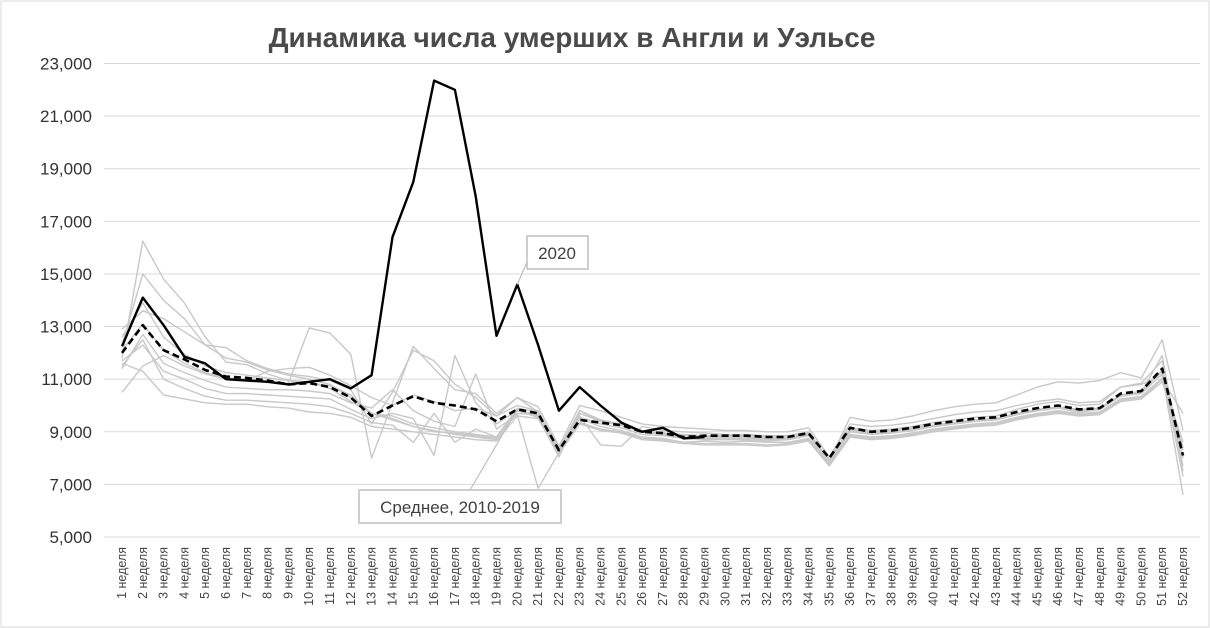  I want to click on callout-2020-box, so click(557, 252).